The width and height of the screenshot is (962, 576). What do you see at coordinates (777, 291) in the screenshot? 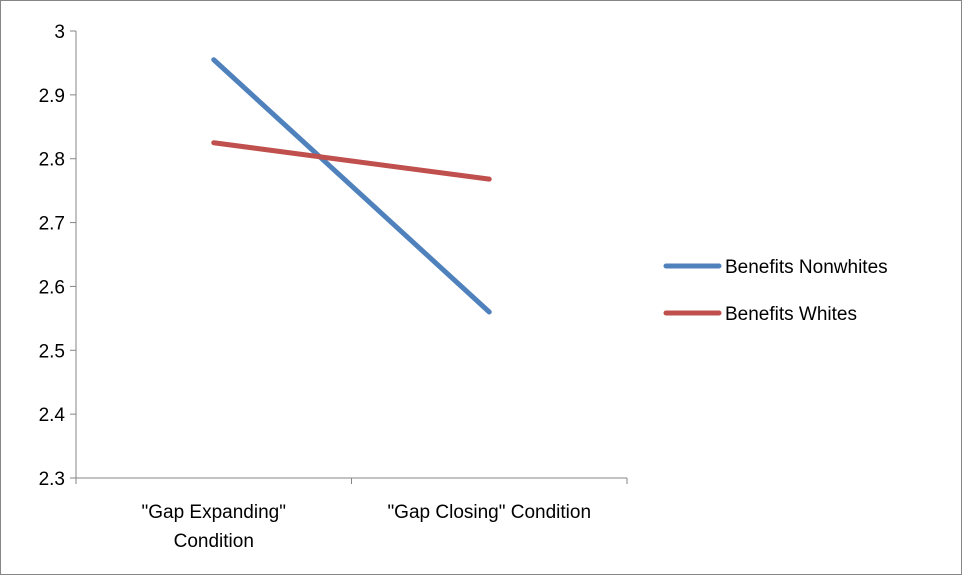
I see `legend: Benefits Nonwhites Benefits Whites` at bounding box center [777, 291].